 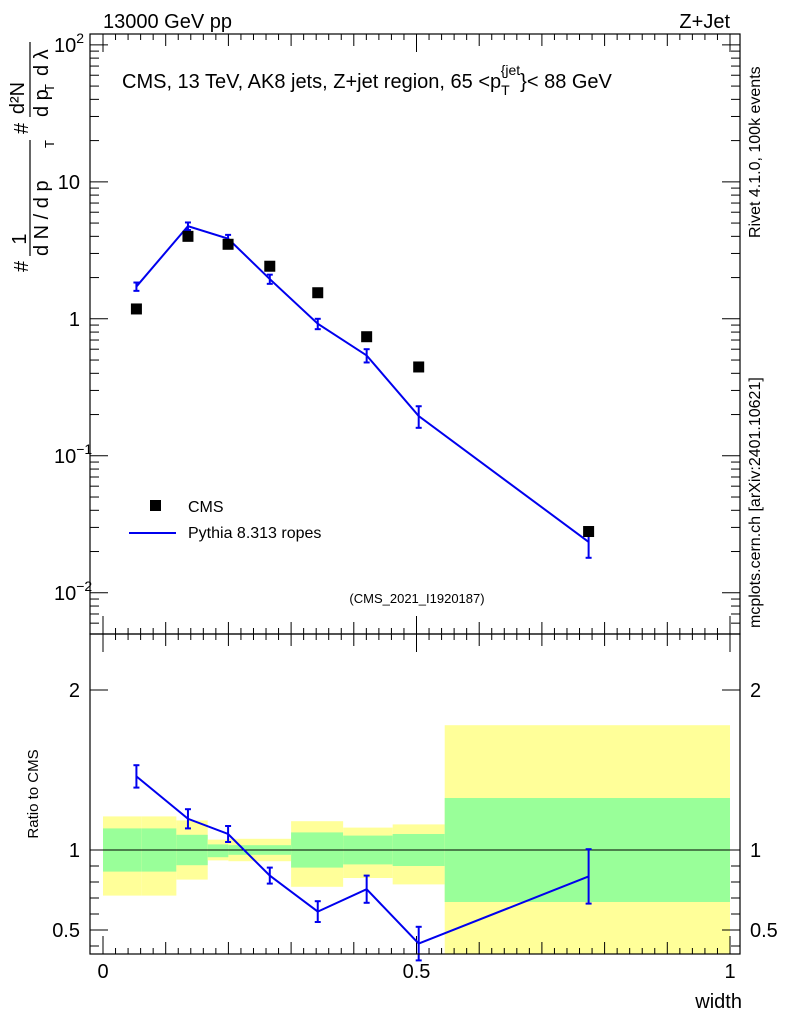 I want to click on x-tick-label: 1, so click(x=729, y=972).